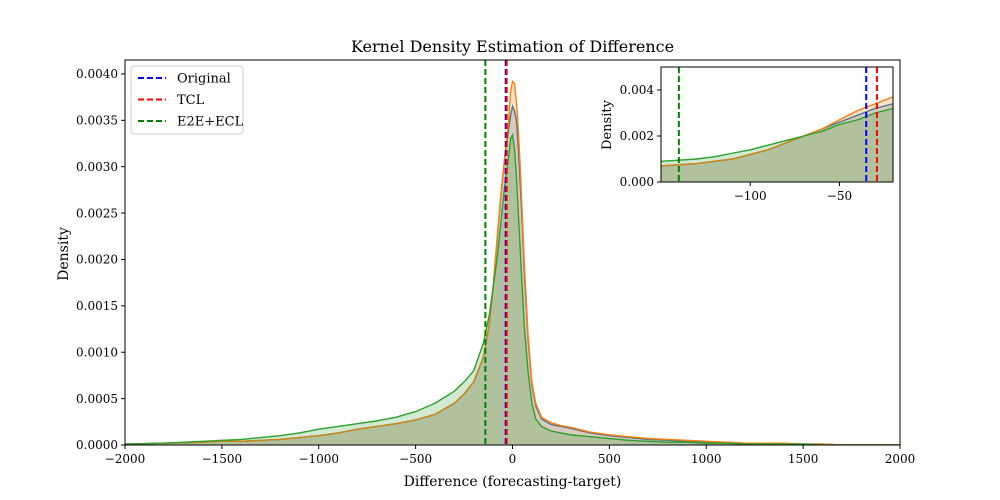 This screenshot has width=1000, height=500. I want to click on inset-series-0-fill, so click(777, 142).